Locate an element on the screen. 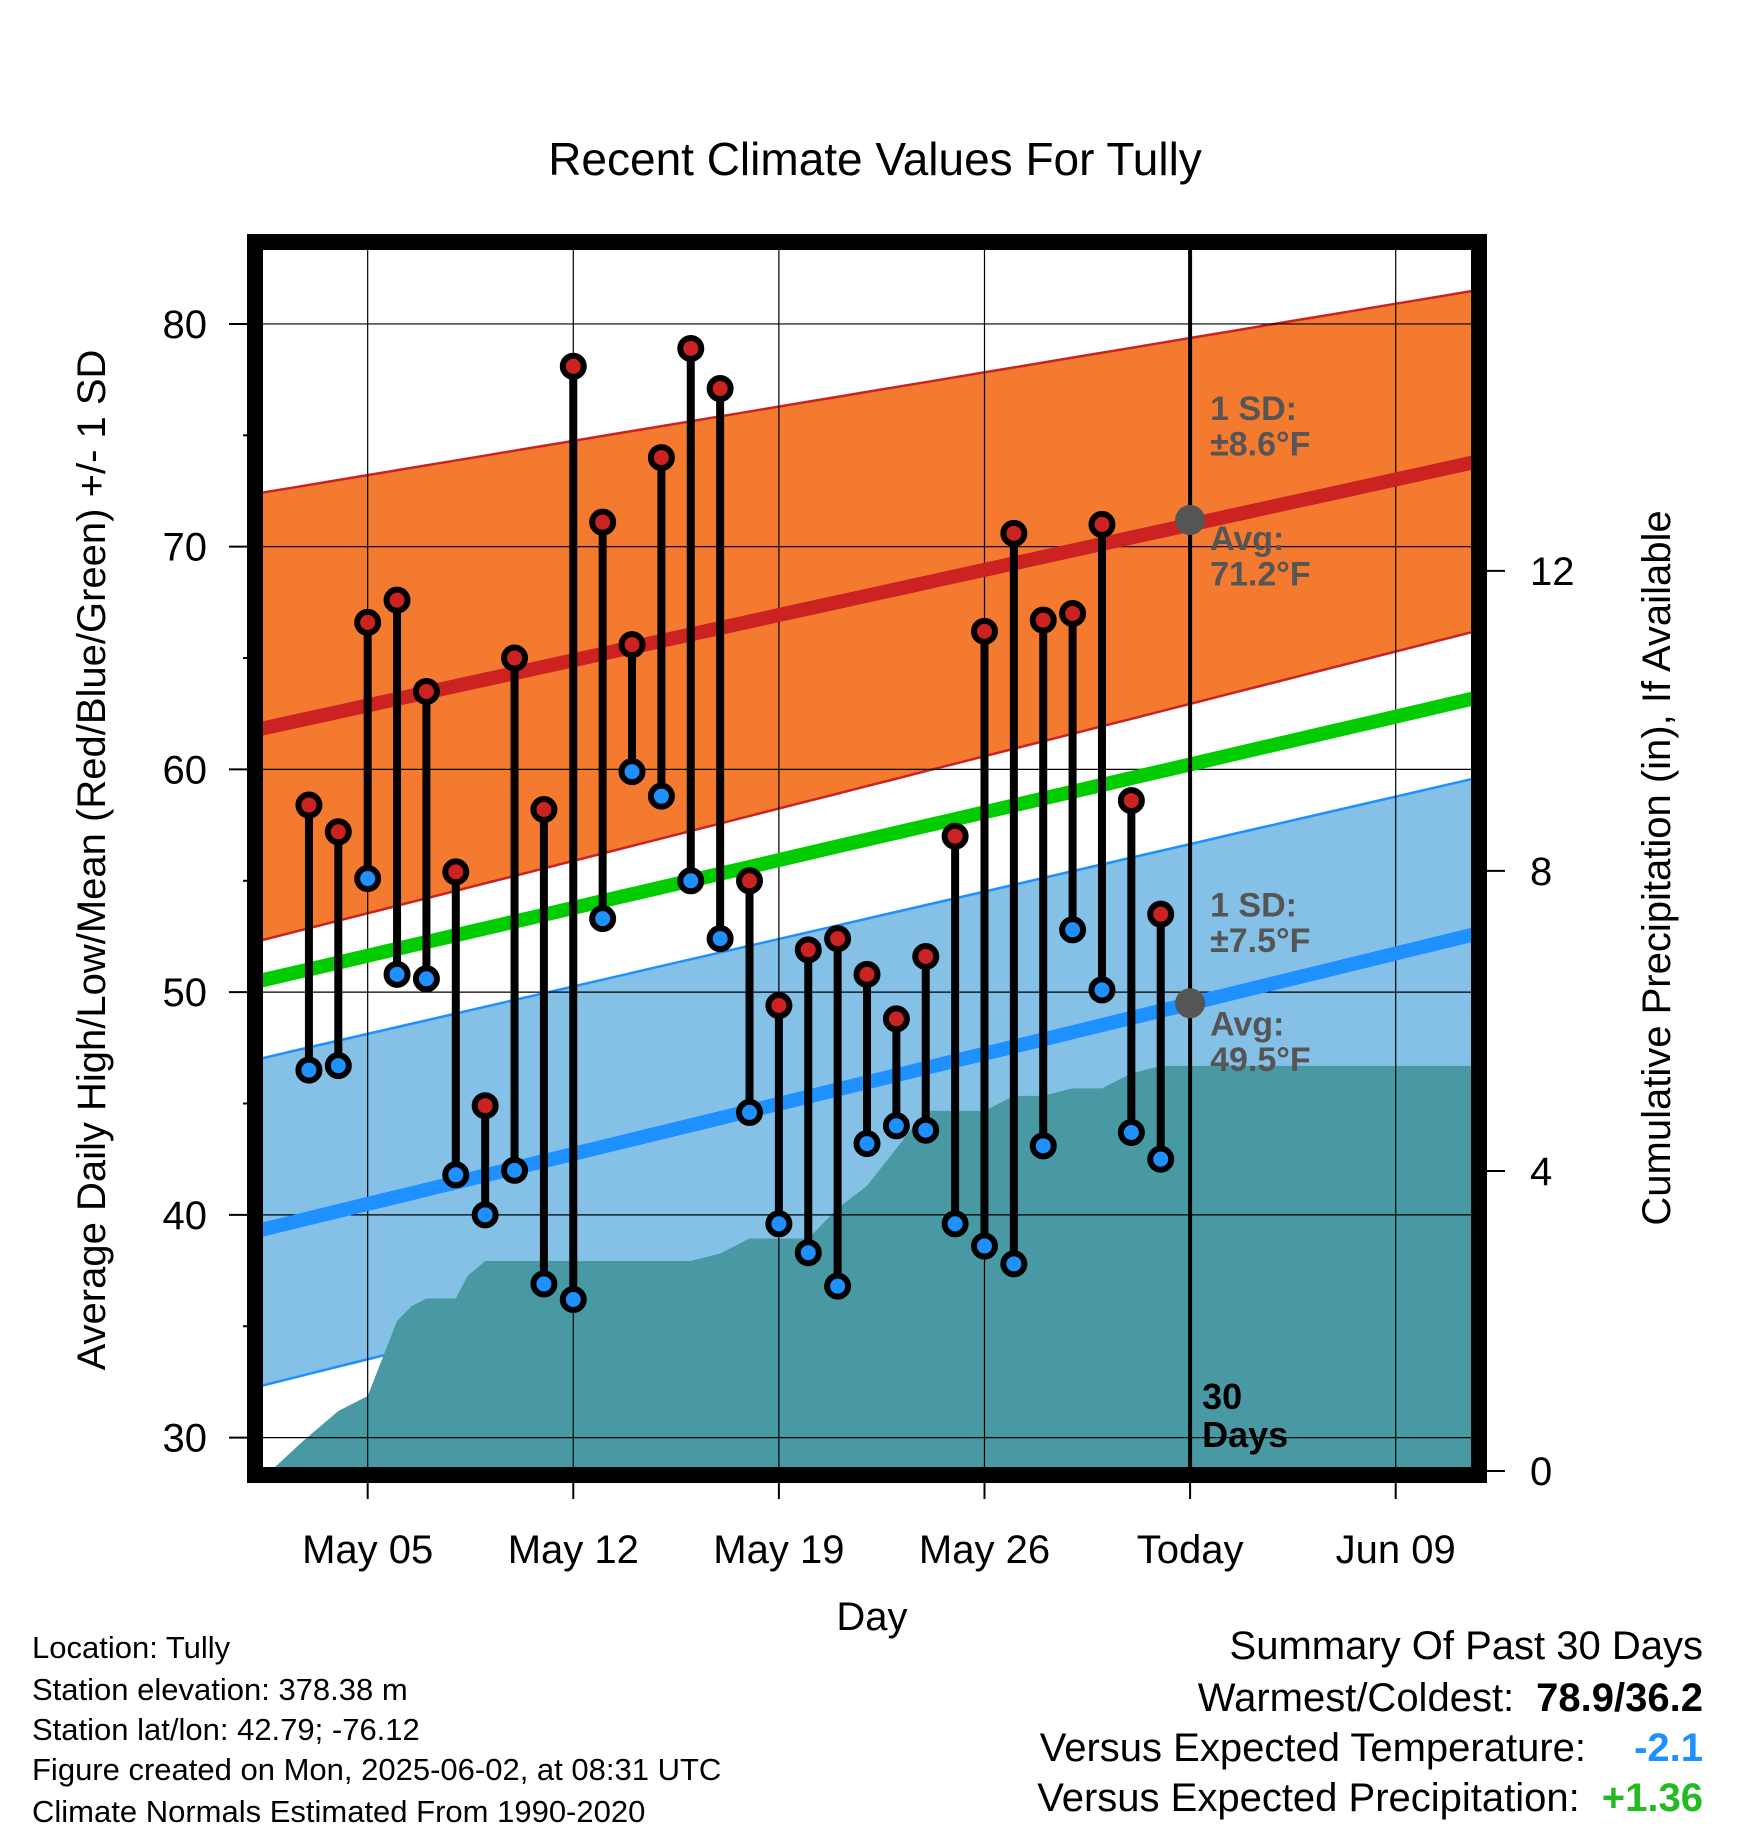 This screenshot has height=1829, width=1748. precip-label: Versus Expected Precipitation: is located at coordinates (1308, 1798).